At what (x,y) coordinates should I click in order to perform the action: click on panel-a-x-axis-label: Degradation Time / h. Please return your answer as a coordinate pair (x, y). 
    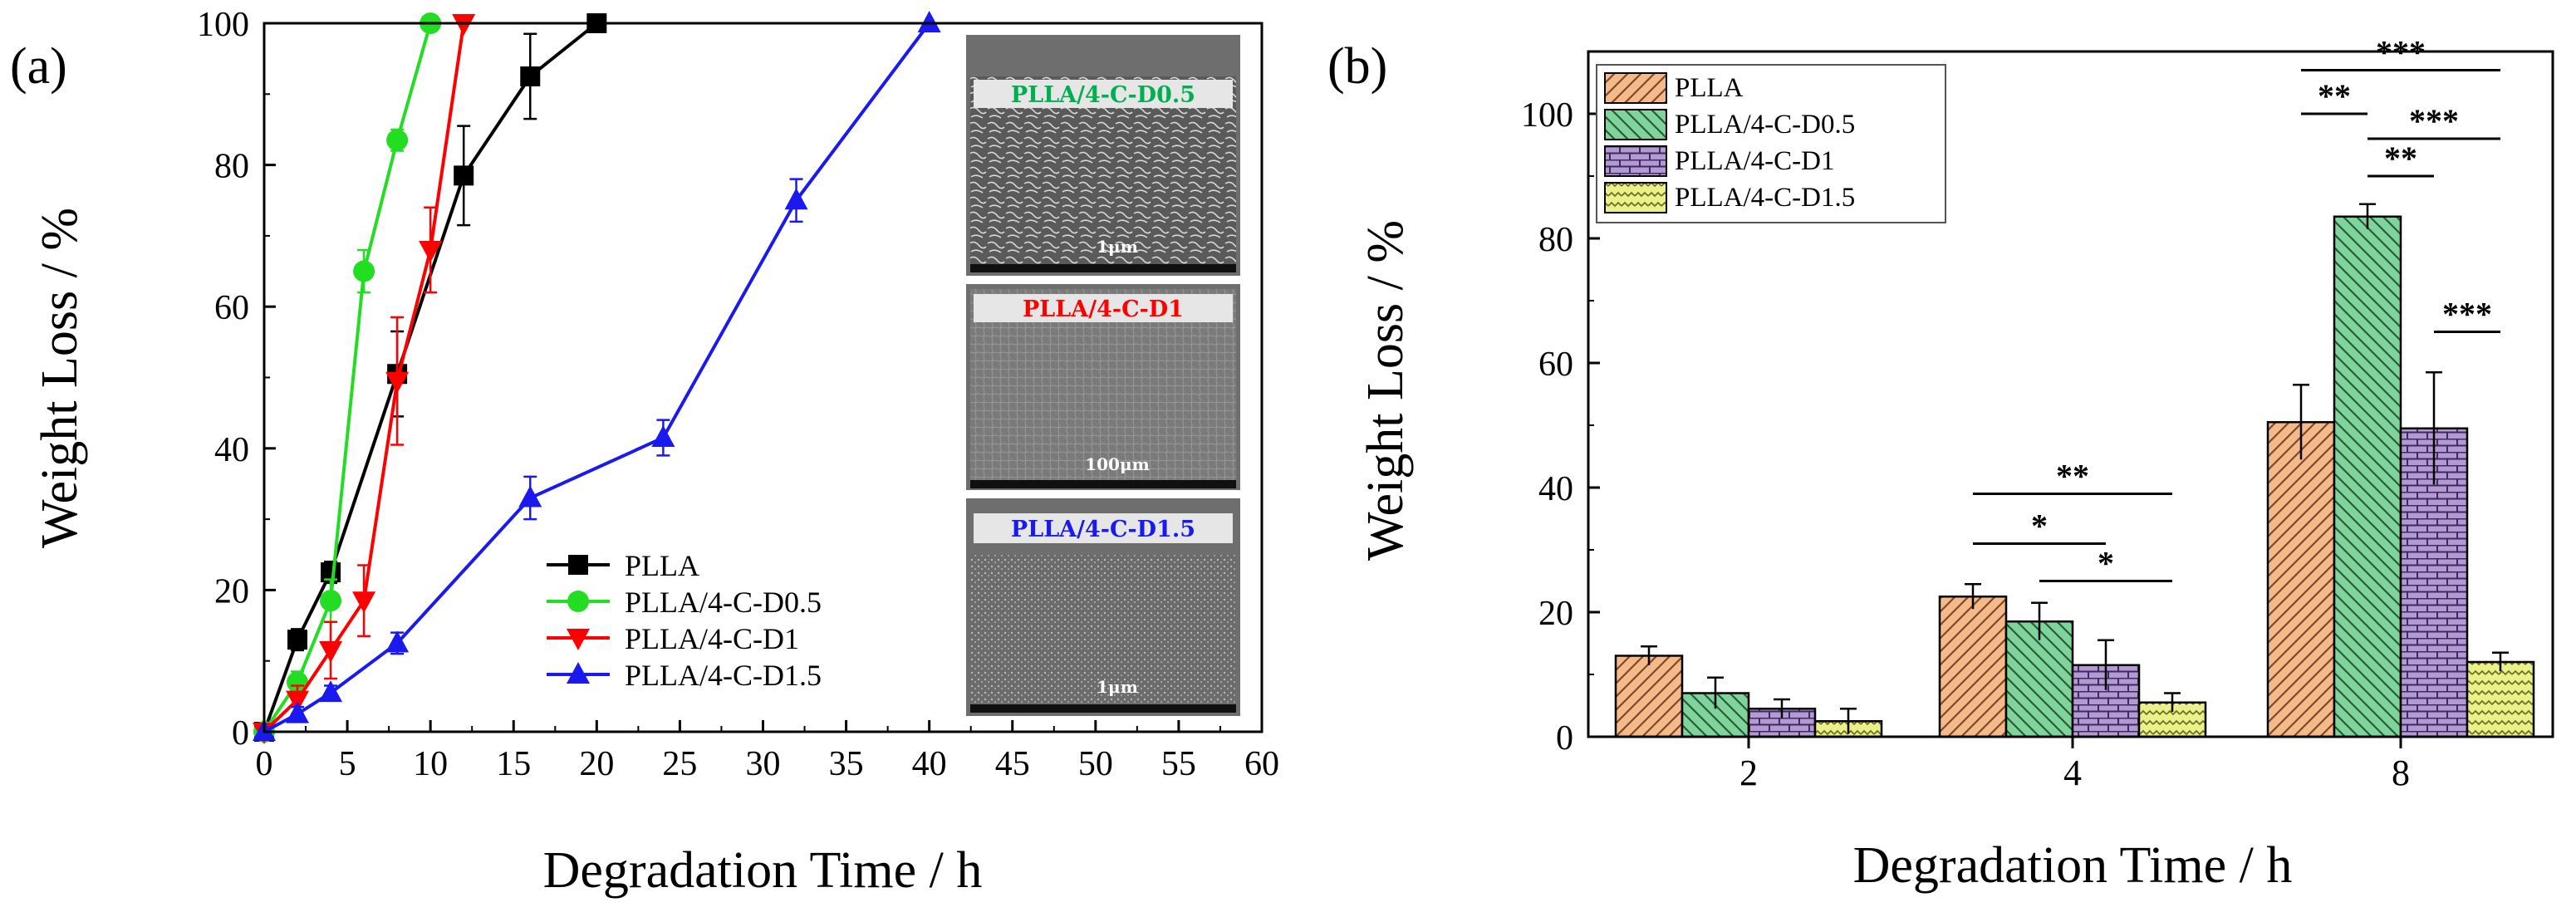
    Looking at the image, I should click on (763, 870).